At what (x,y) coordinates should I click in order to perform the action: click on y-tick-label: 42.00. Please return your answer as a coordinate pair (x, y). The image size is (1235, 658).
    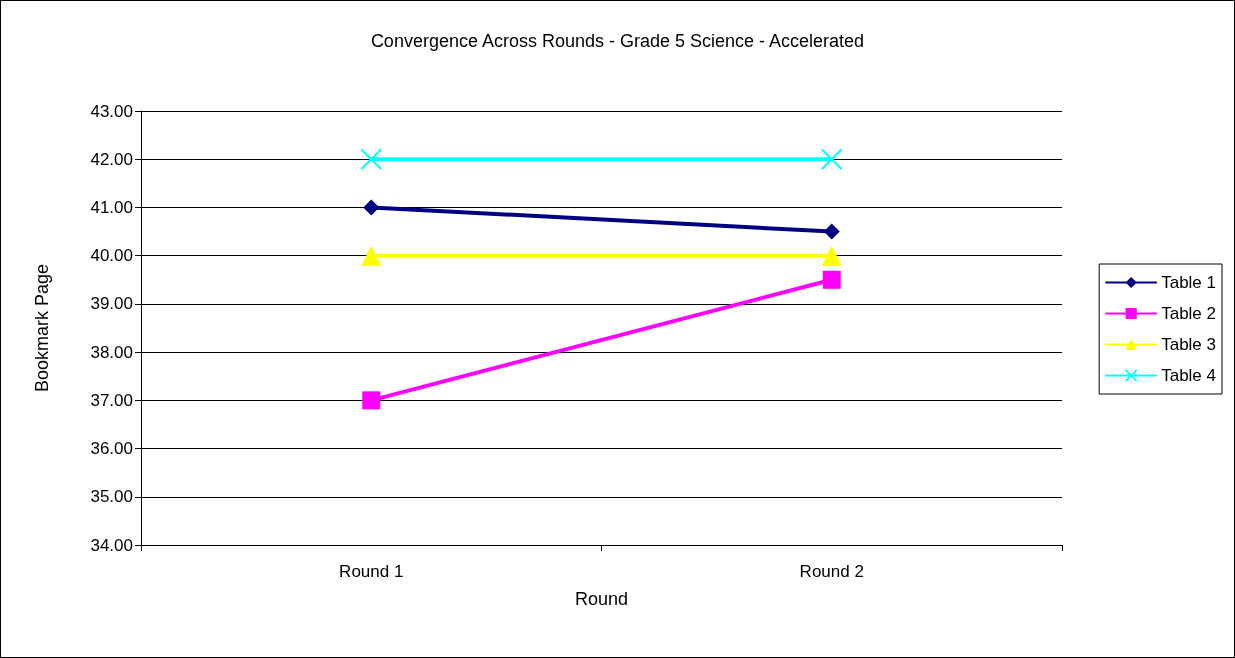
    Looking at the image, I should click on (111, 159).